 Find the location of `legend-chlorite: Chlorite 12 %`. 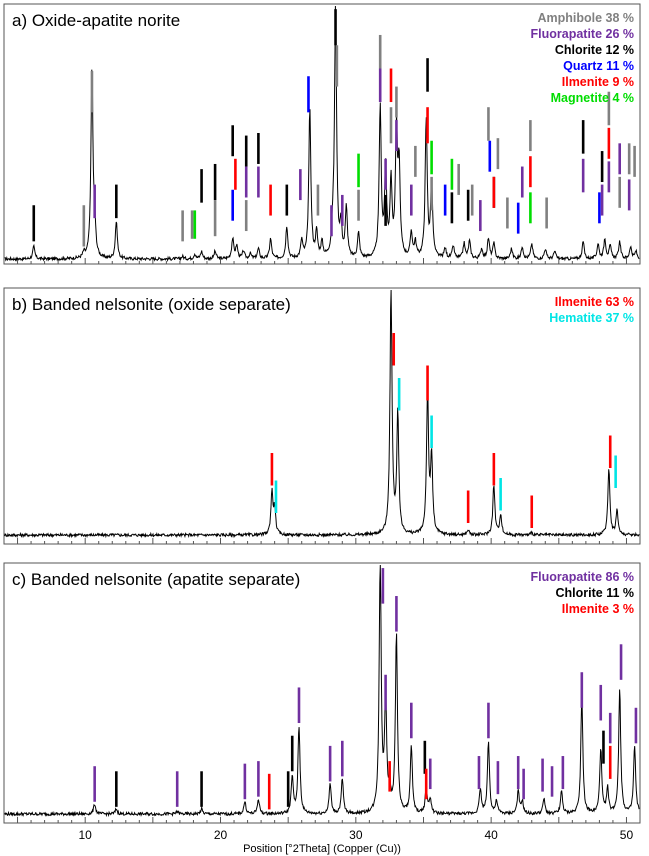

legend-chlorite: Chlorite 12 % is located at coordinates (594, 50).